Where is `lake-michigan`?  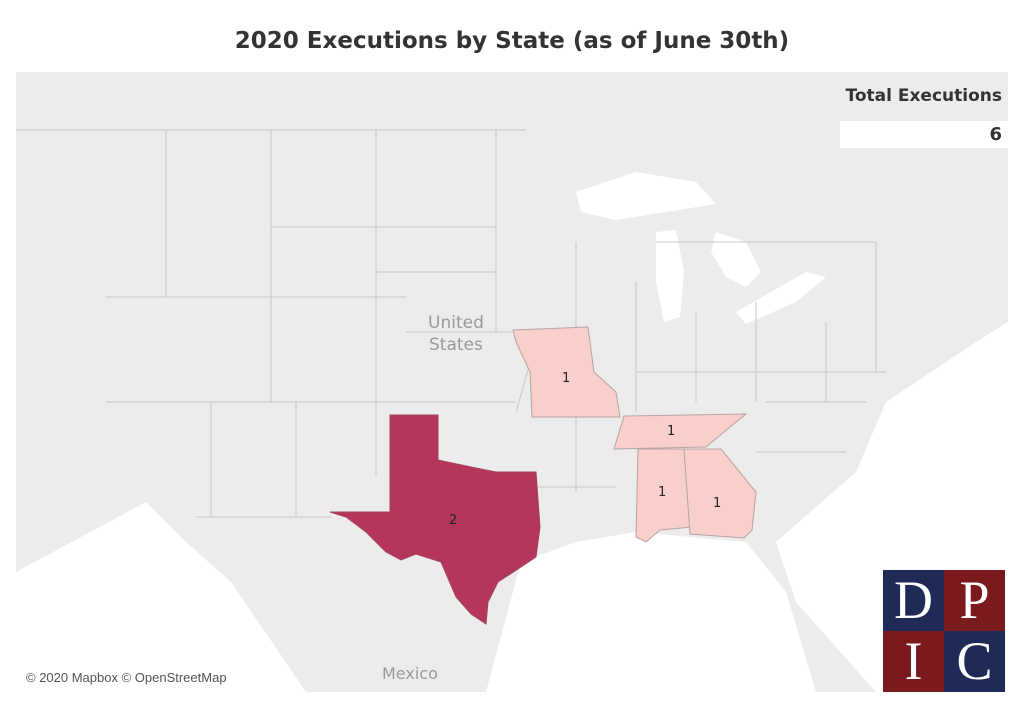 lake-michigan is located at coordinates (670, 276).